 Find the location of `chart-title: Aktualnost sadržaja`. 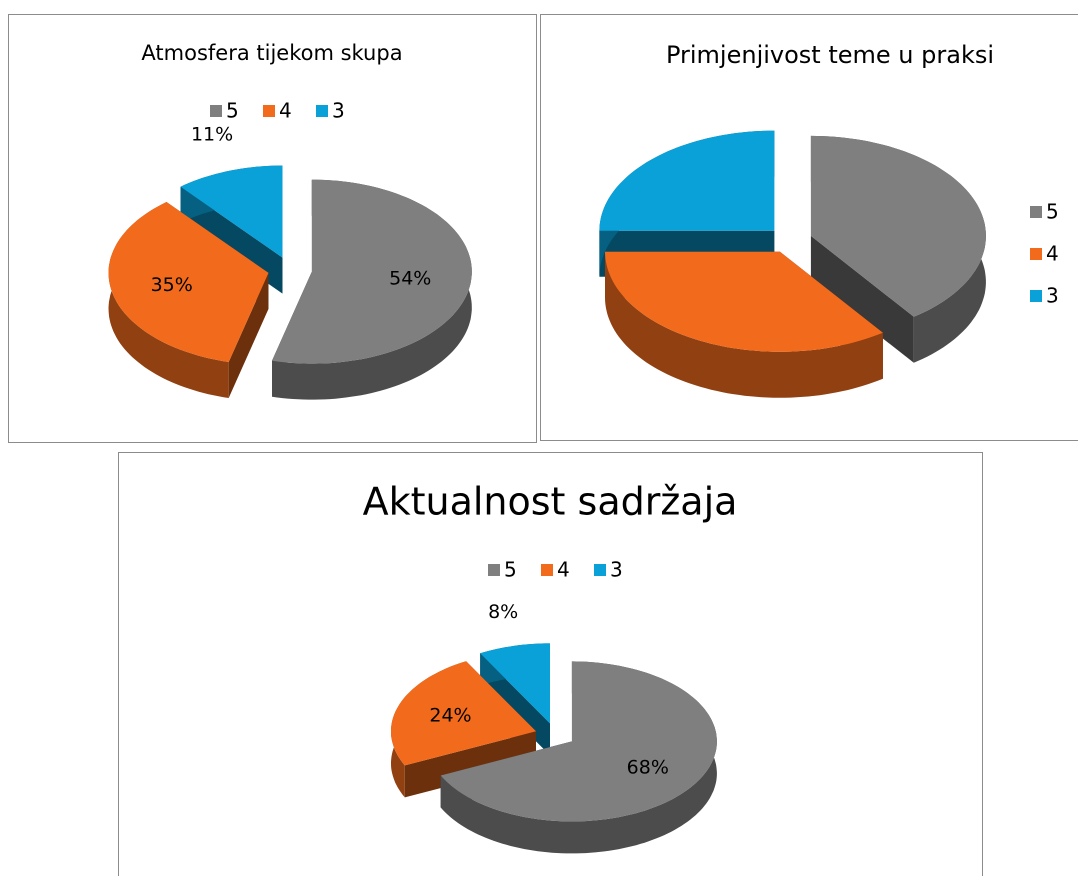

chart-title: Aktualnost sadržaja is located at coordinates (550, 502).